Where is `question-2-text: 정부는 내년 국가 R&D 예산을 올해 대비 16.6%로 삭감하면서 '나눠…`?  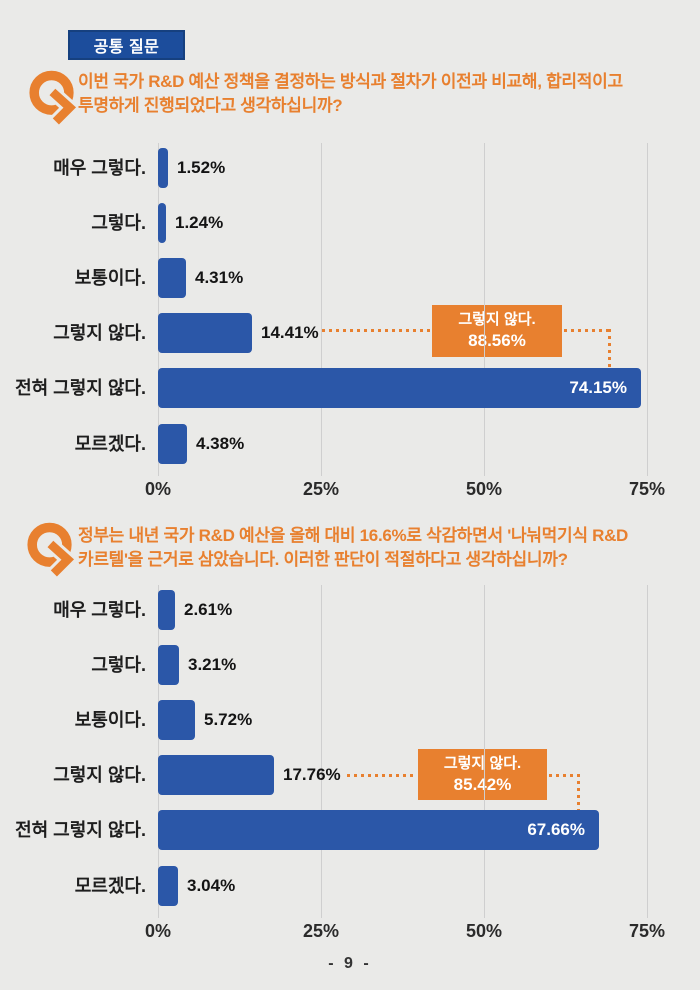
question-2-text: 정부는 내년 국가 R&D 예산을 올해 대비 16.6%로 삭감하면서 '나눠… is located at coordinates (378, 548).